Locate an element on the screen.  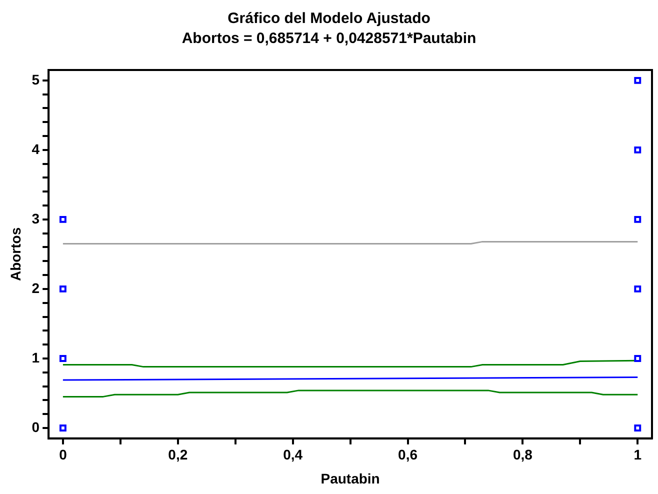
y-tick-label: 1 is located at coordinates (36, 357).